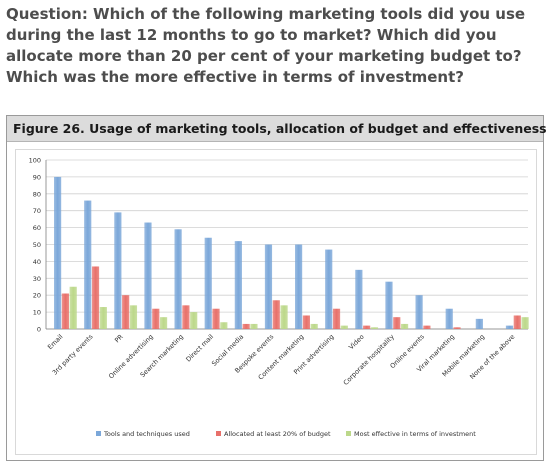 The width and height of the screenshot is (550, 466). Describe the element at coordinates (277, 434) in the screenshot. I see `legend-label: Allocated at least 20% of budget` at that location.